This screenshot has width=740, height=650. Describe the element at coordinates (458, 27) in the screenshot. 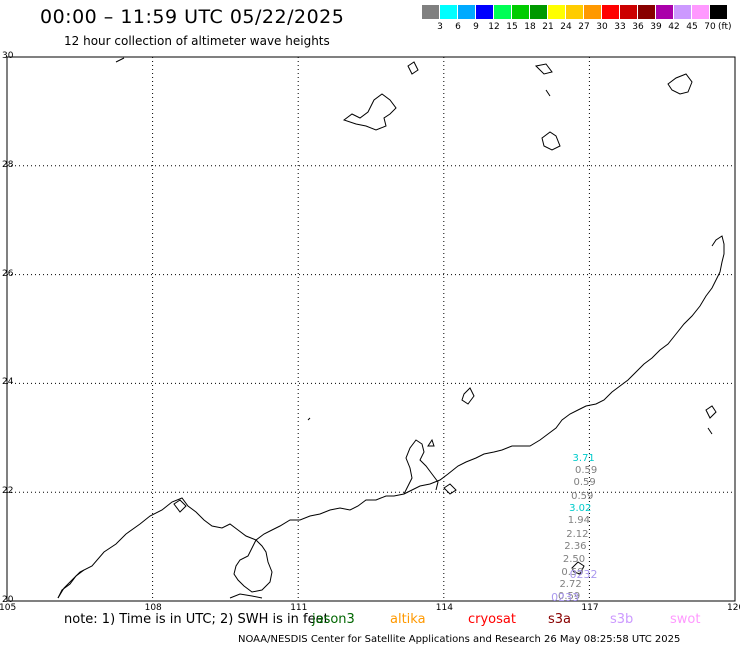

I see `colorbar-label: 6` at that location.